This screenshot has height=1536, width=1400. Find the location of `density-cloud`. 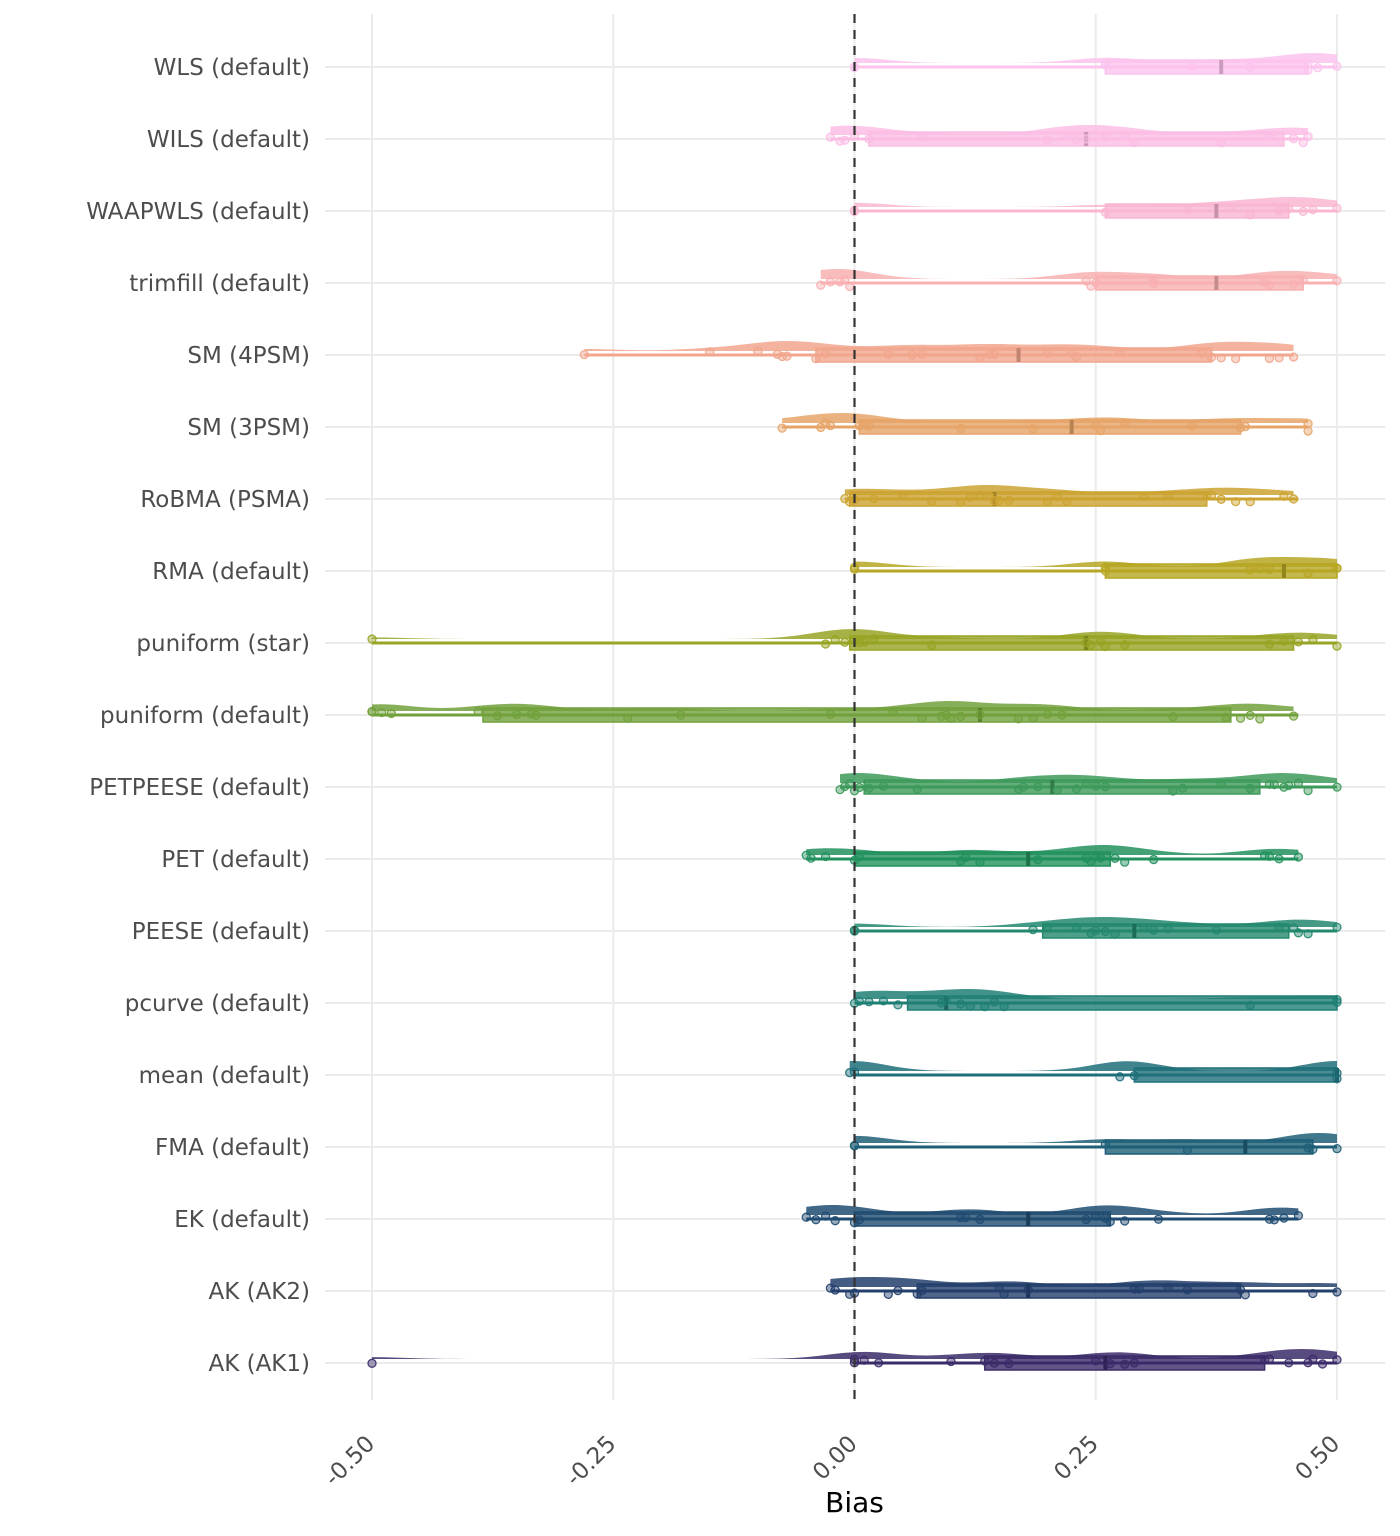

density-cloud is located at coordinates (1093, 1066).